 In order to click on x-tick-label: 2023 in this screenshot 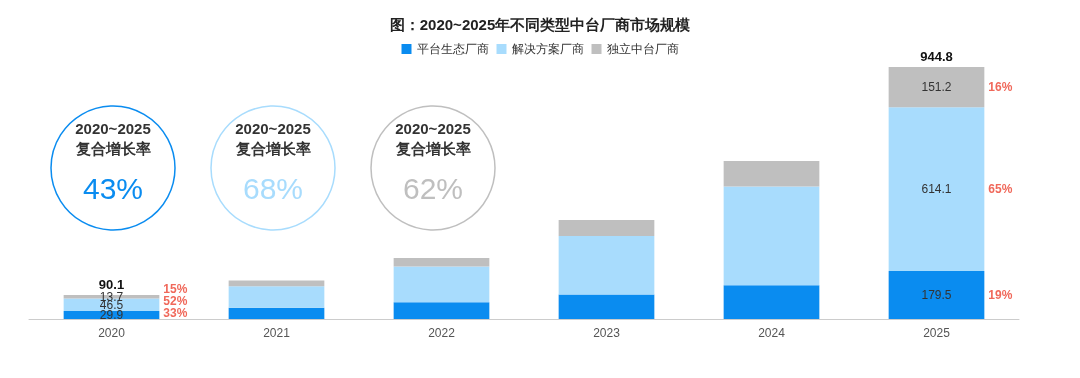, I will do `click(607, 333)`.